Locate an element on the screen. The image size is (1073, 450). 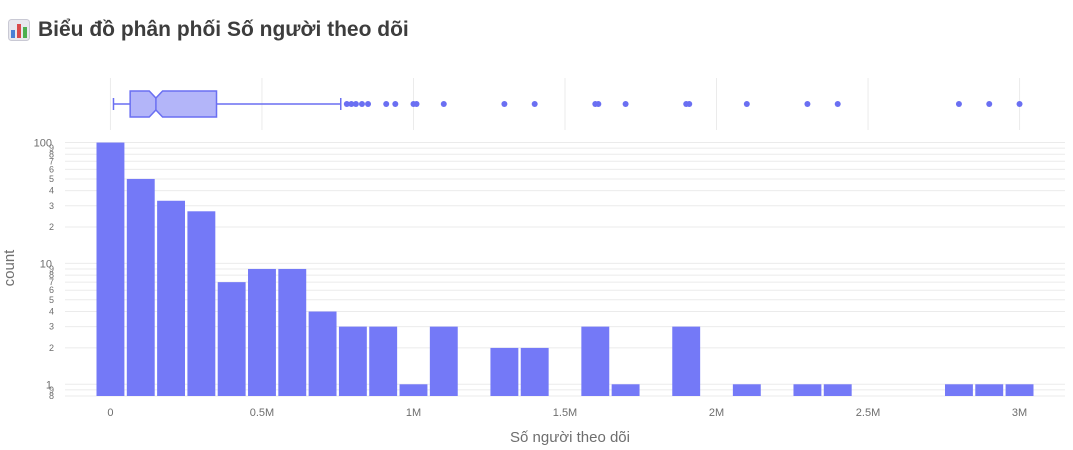
y-minor-tick-label-7: 7 is located at coordinates (51, 282).